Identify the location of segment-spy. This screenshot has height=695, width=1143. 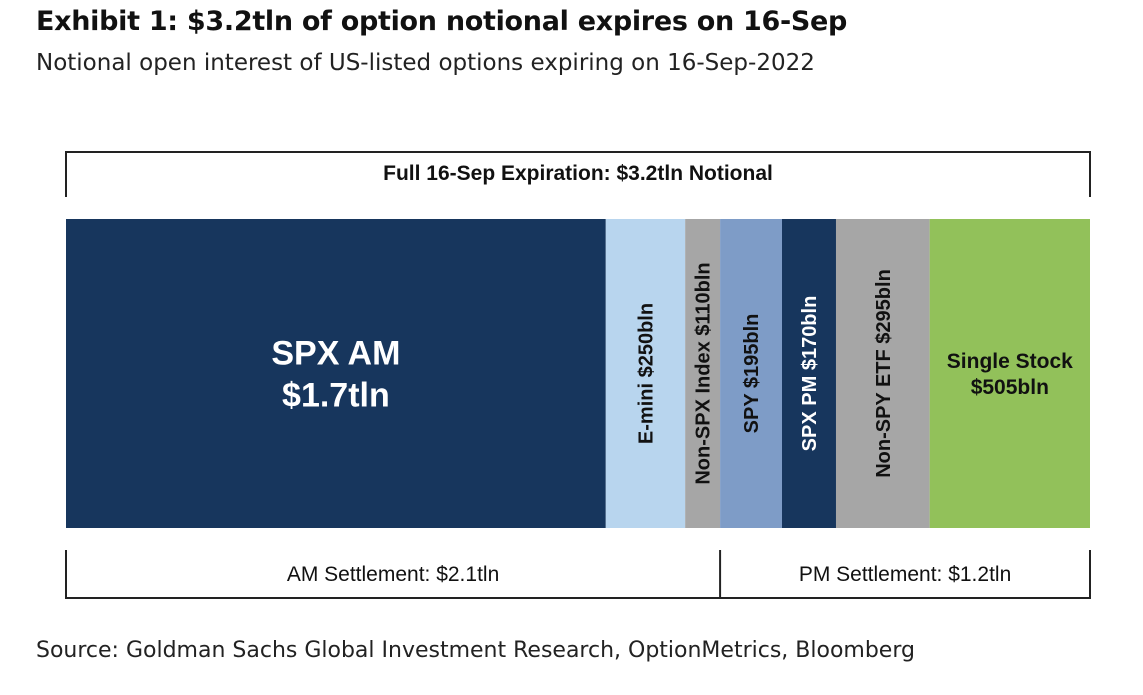
(751, 373).